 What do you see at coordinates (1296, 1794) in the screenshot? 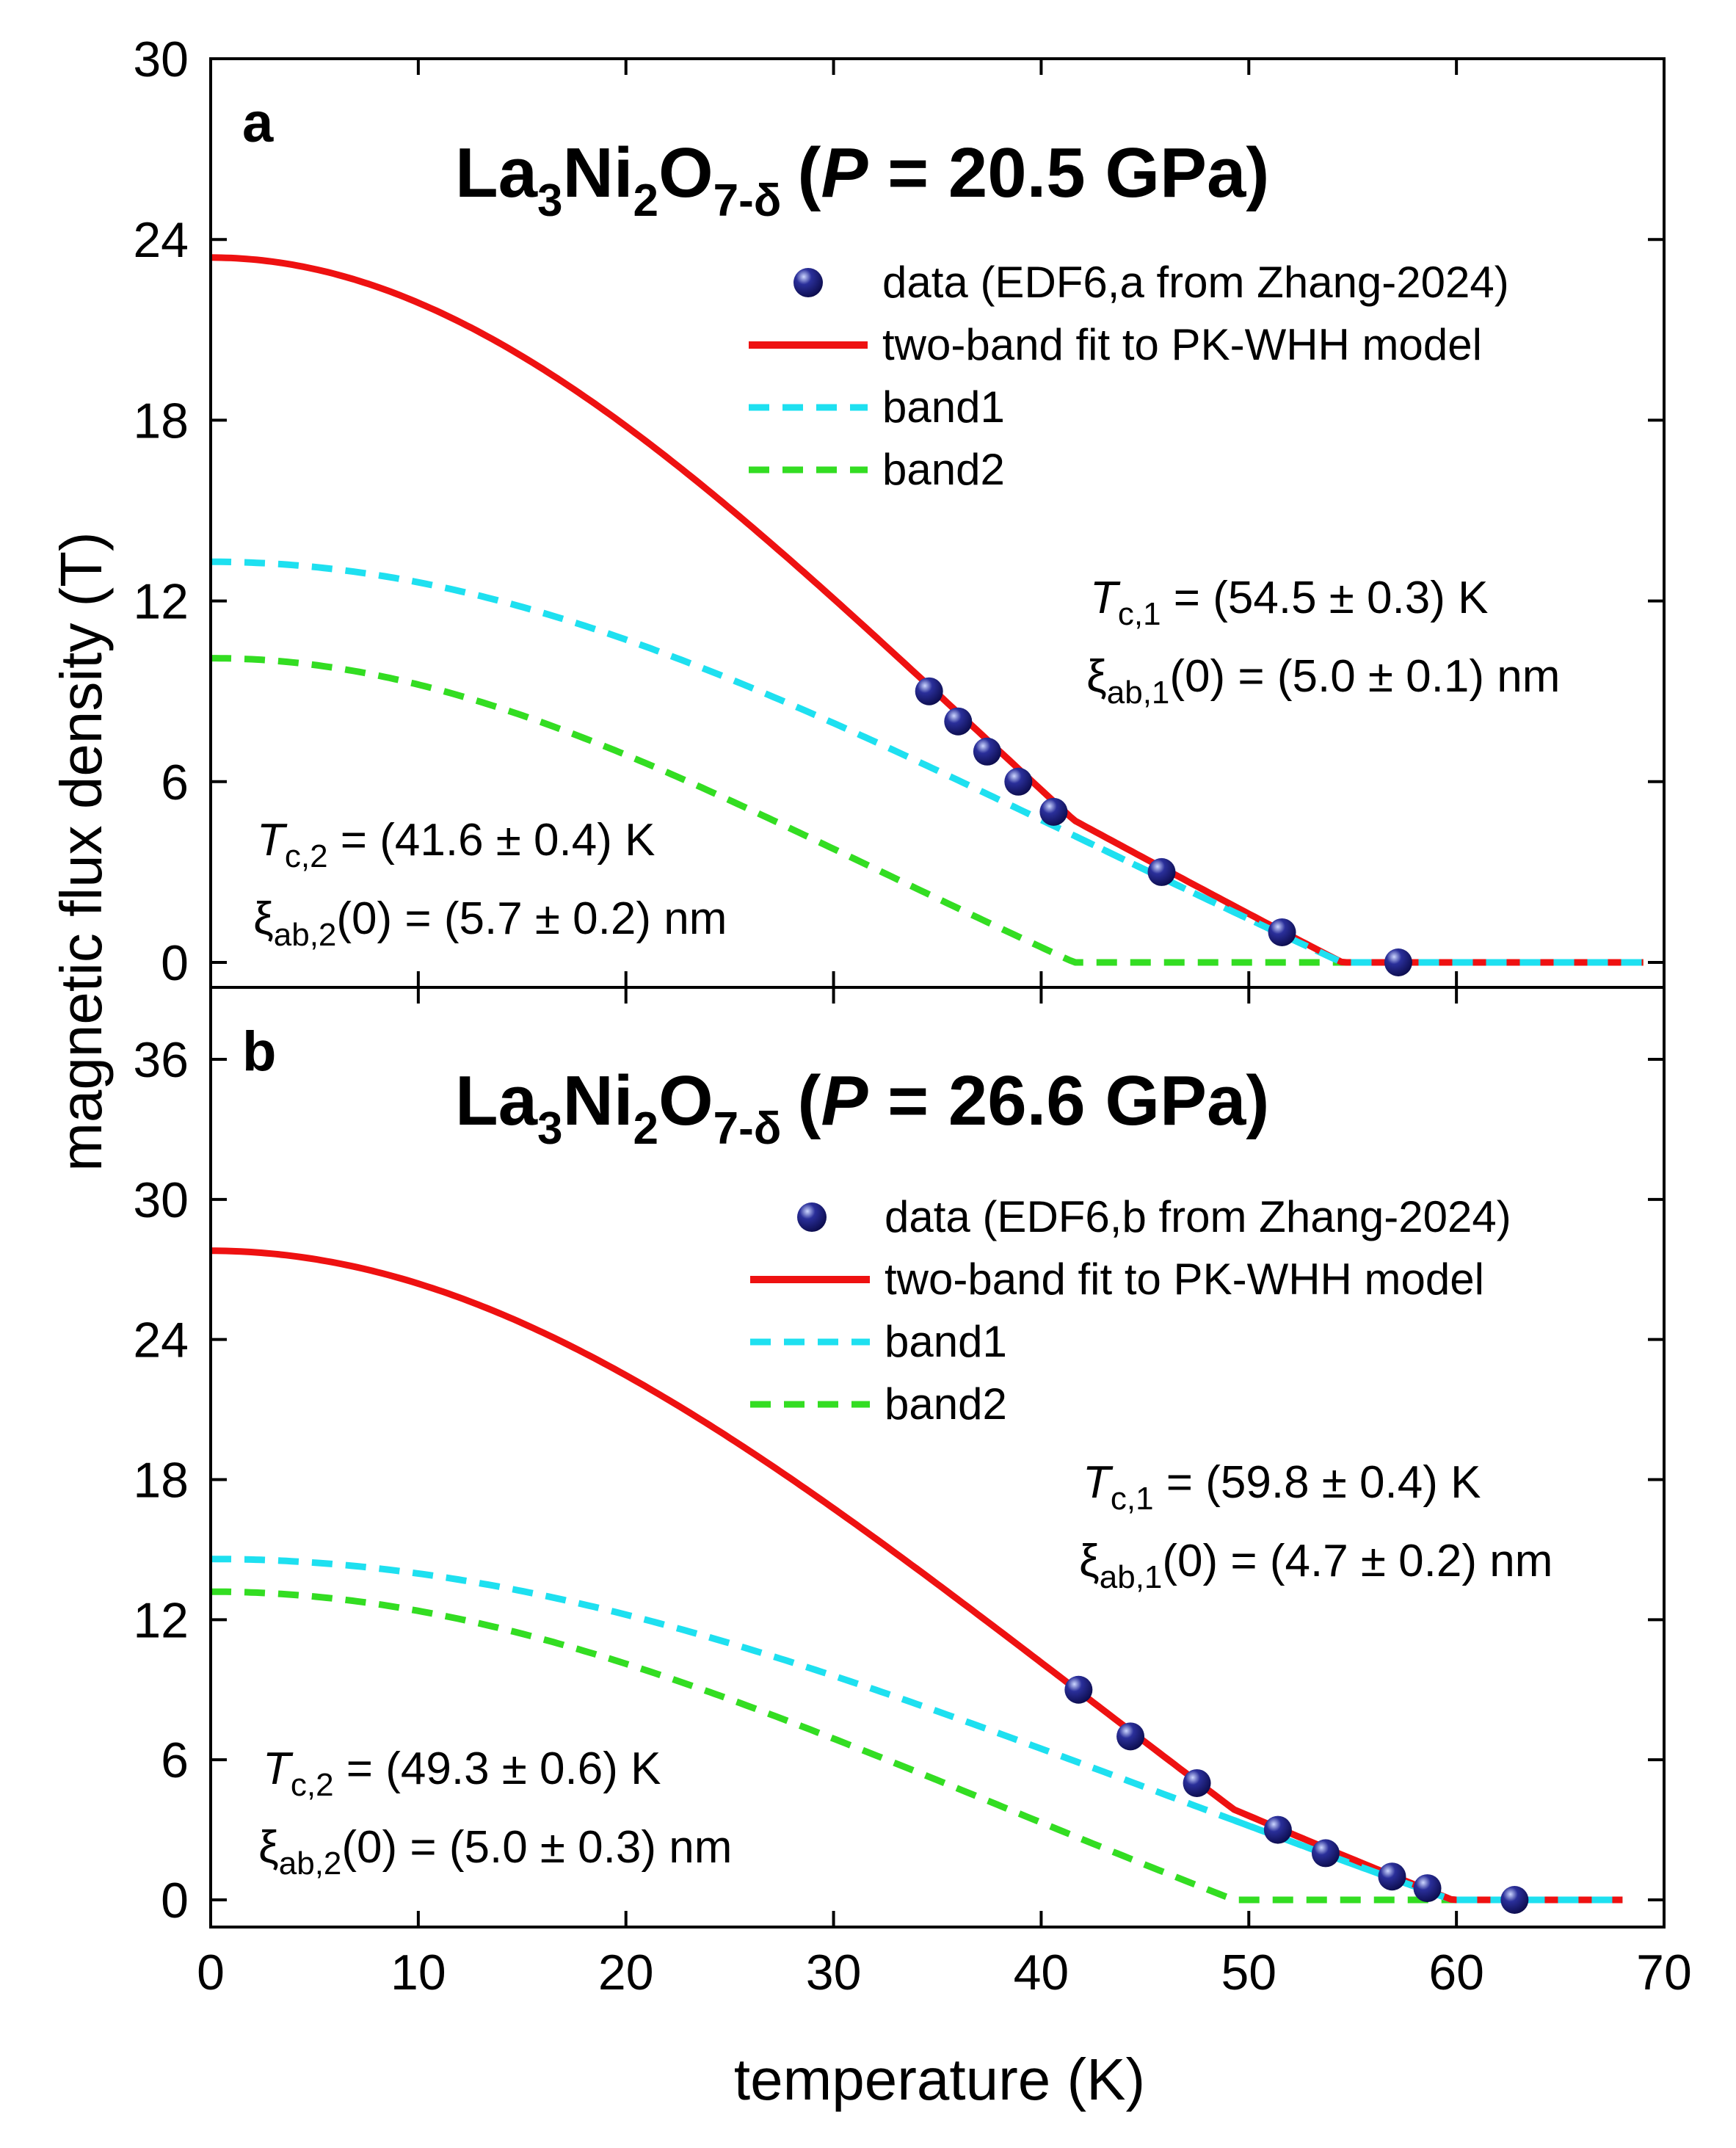
I see `panel-b-points` at bounding box center [1296, 1794].